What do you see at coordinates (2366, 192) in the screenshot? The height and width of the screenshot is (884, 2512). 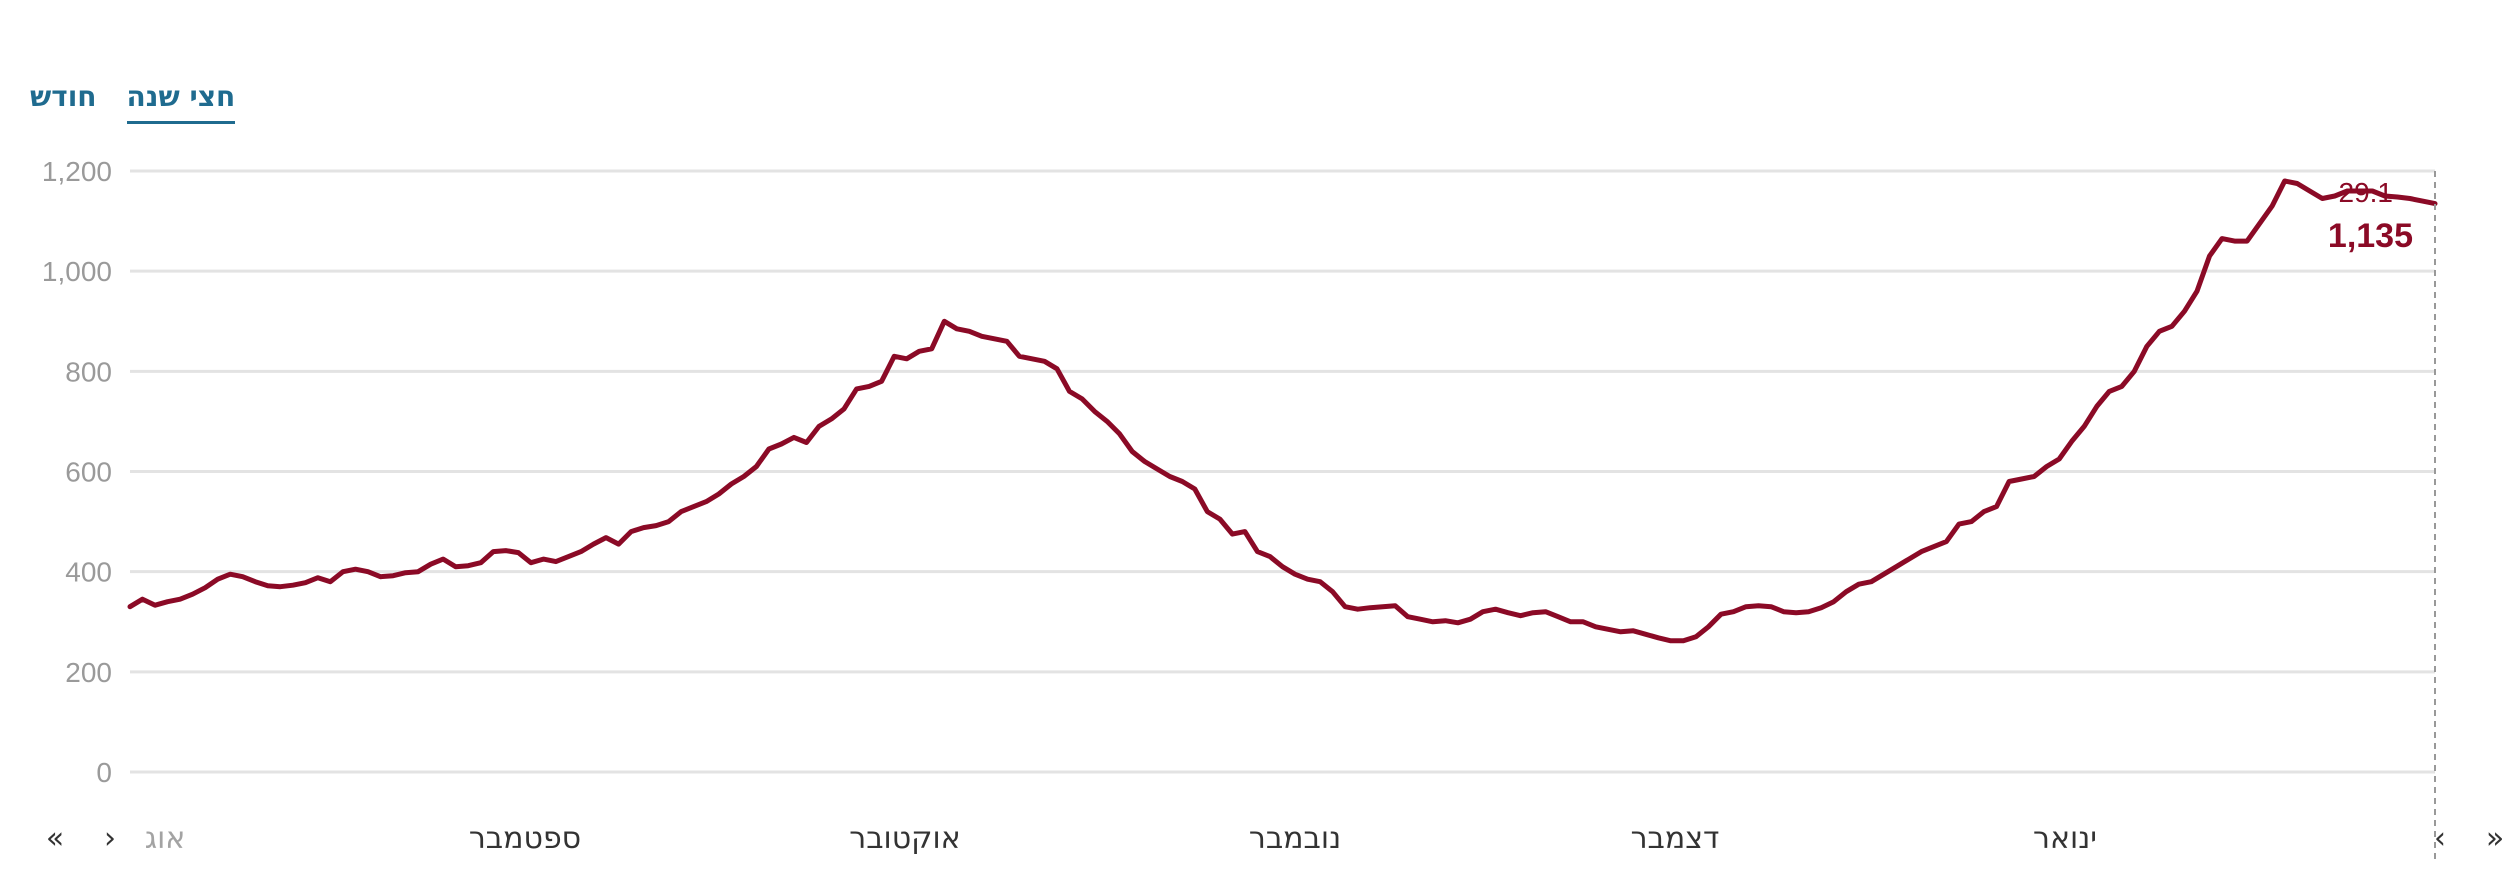 I see `tooltip-date: 29.1` at bounding box center [2366, 192].